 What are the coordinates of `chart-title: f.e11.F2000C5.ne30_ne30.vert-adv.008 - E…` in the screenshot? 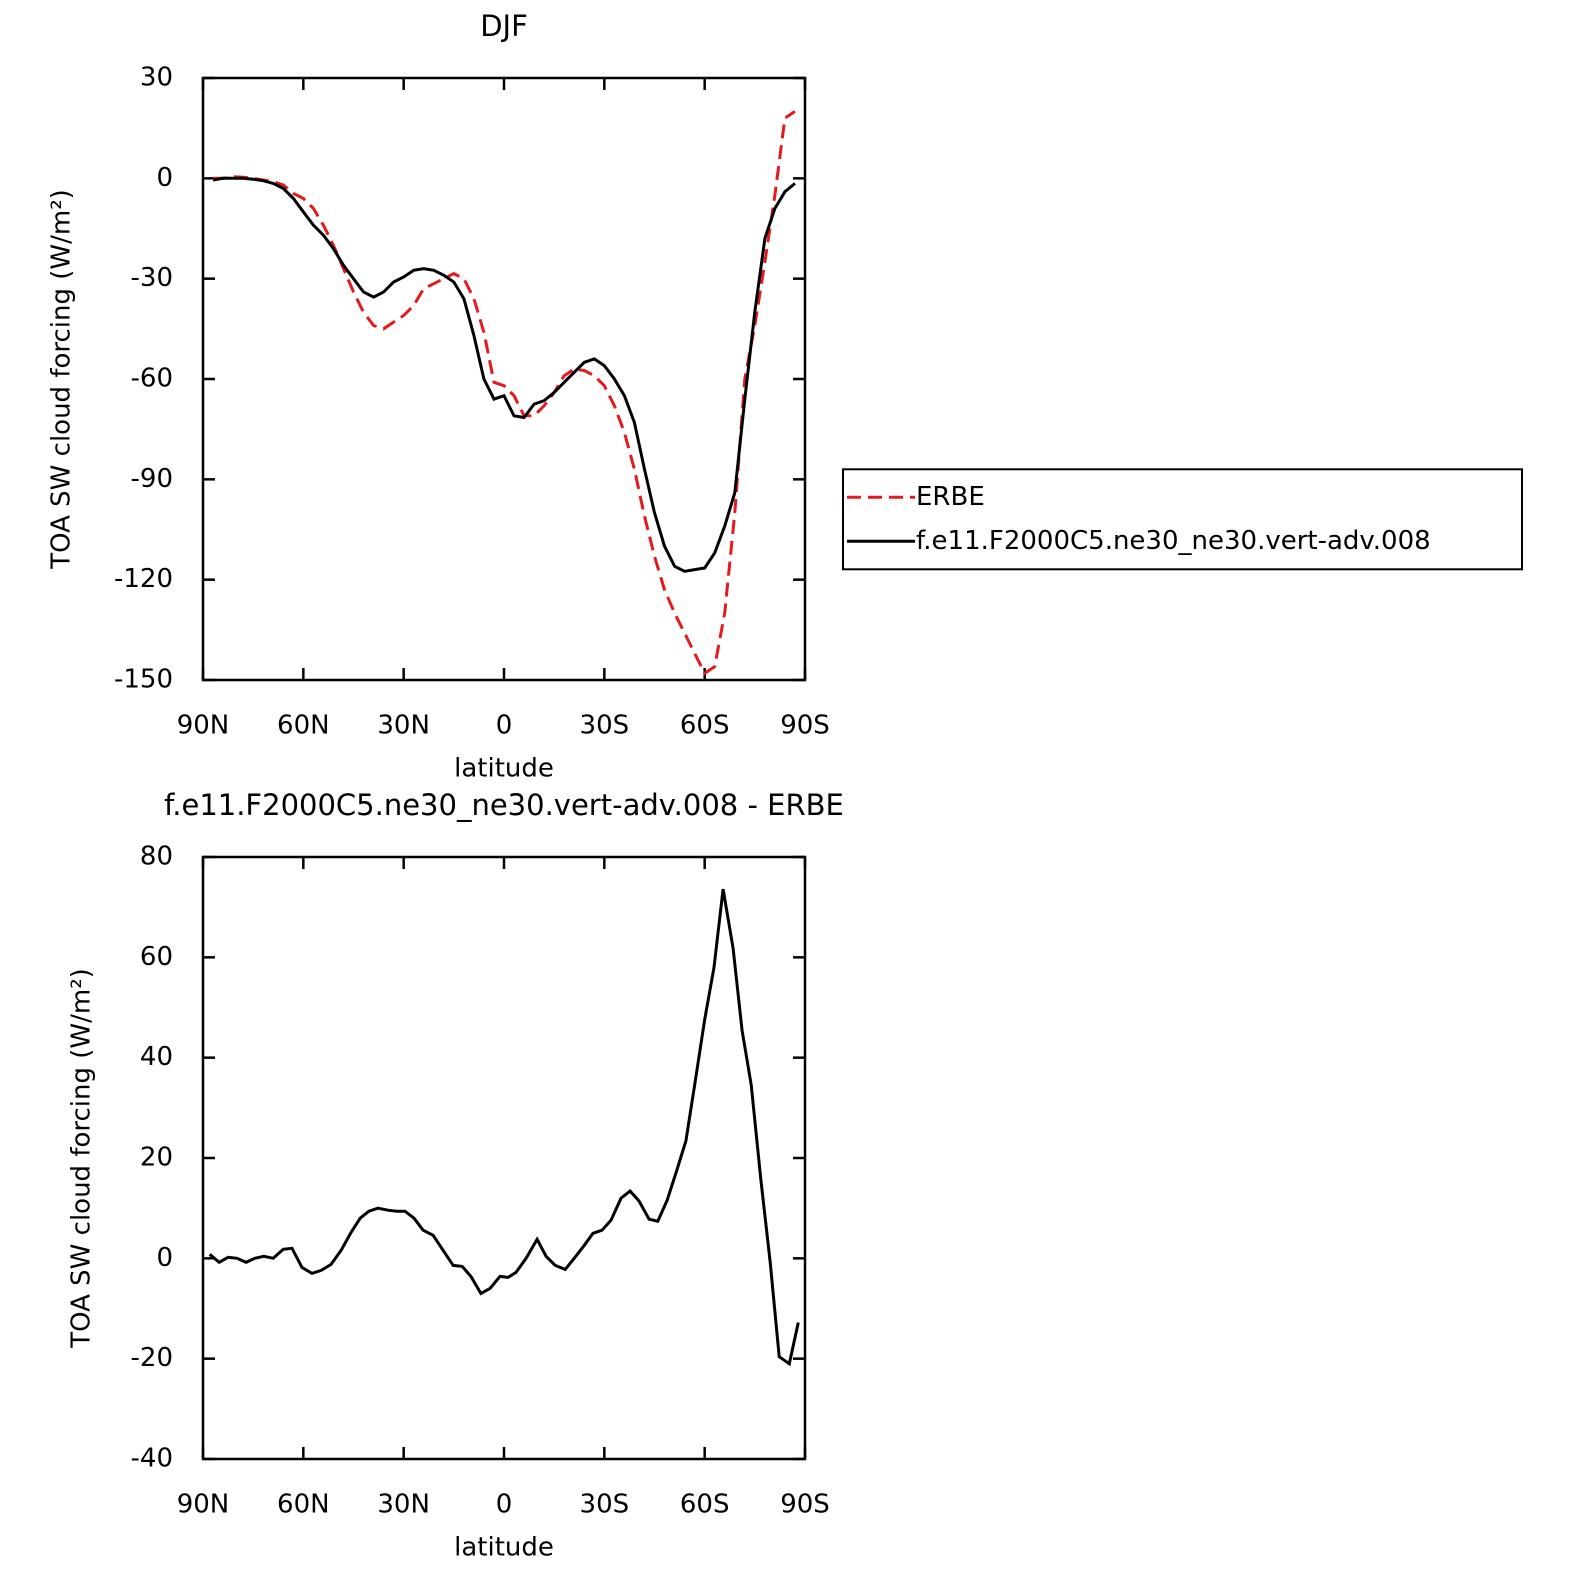 It's located at (504, 805).